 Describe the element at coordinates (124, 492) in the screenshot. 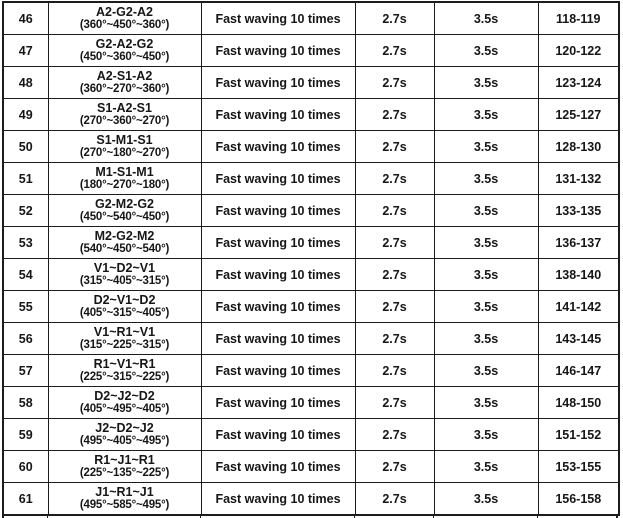

I see `position-code: J1~R1~J1` at that location.